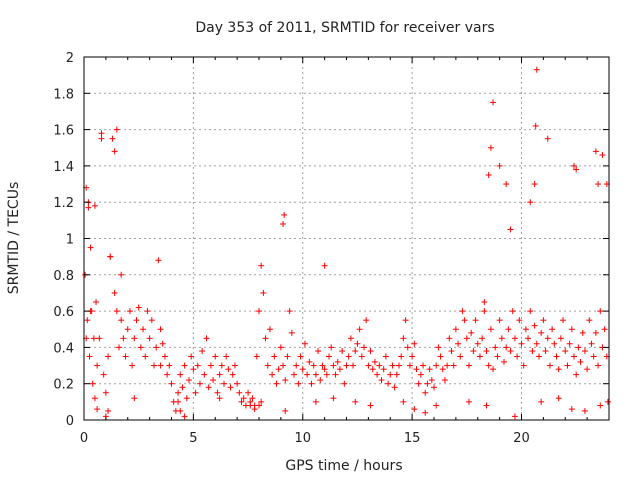 Image resolution: width=640 pixels, height=480 pixels. I want to click on x-tick-label: 20, so click(521, 438).